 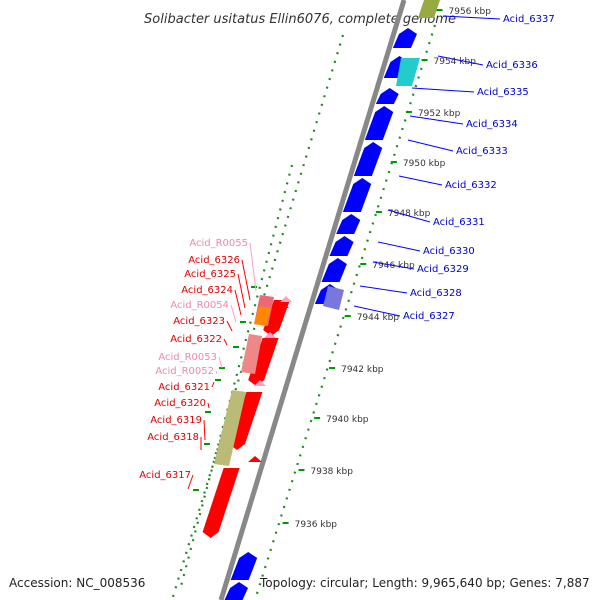 I want to click on scale-tick-label: 7952 kbp, so click(x=439, y=114).